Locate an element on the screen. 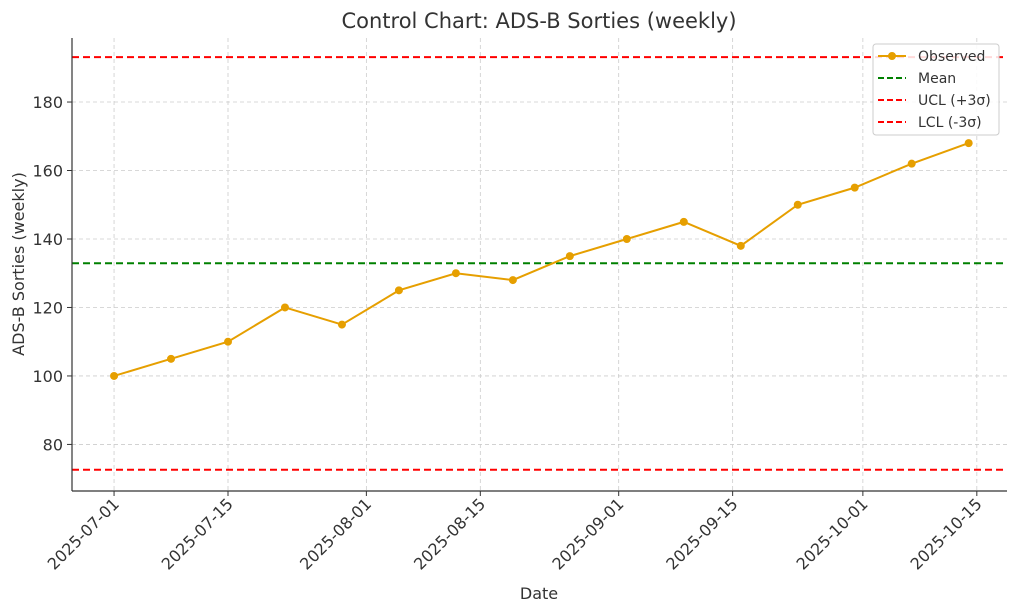  legend-label: LCL (-3σ) is located at coordinates (950, 123).